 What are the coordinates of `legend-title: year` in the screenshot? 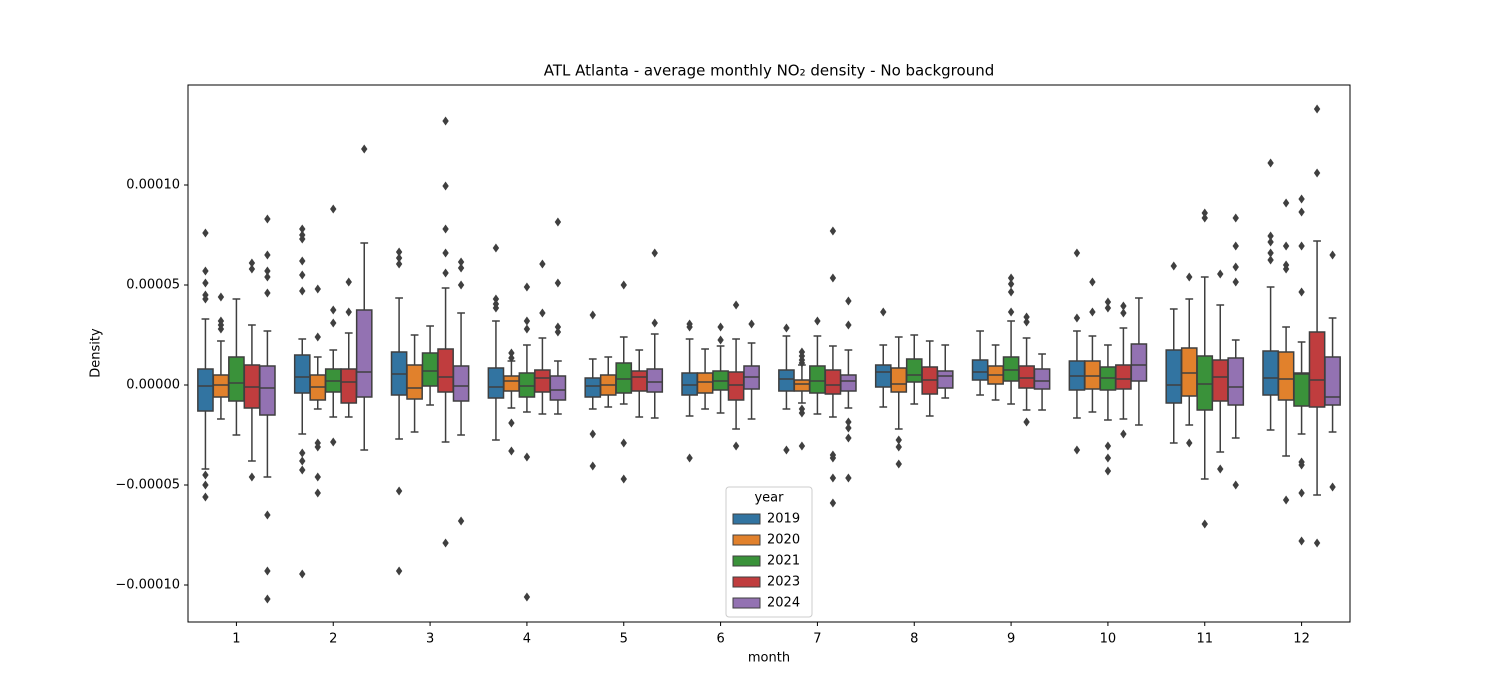 It's located at (769, 498).